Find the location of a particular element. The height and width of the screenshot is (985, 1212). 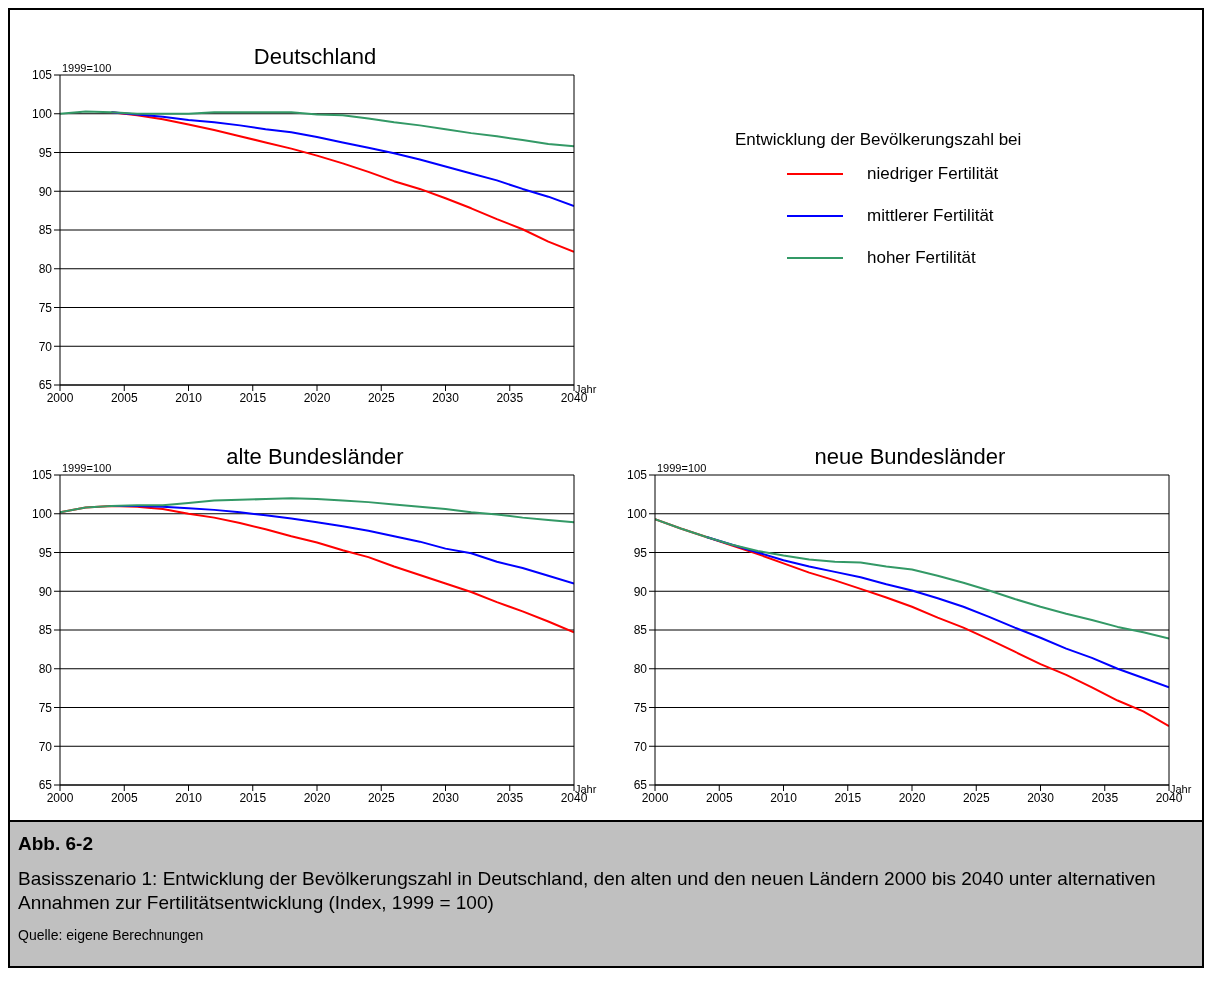

text: Basisszenario 1: Entwicklung der Bevölkerungszahl in Deutschland, den alten und den neuen Ländern 2000 bis 2040 unter alternativen Annahmen zur Fertilitätsentwicklung (Index, 1999 = 100) is located at coordinates (587, 891).